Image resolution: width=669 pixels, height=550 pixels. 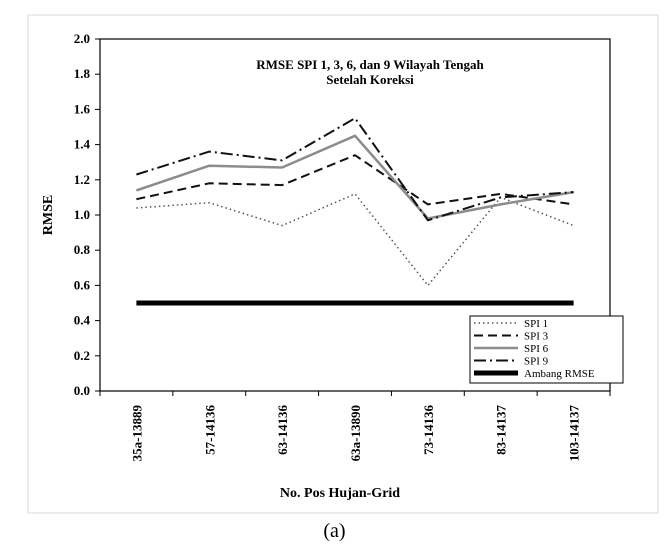 I want to click on y-axis-label: RMSE, so click(x=48, y=215).